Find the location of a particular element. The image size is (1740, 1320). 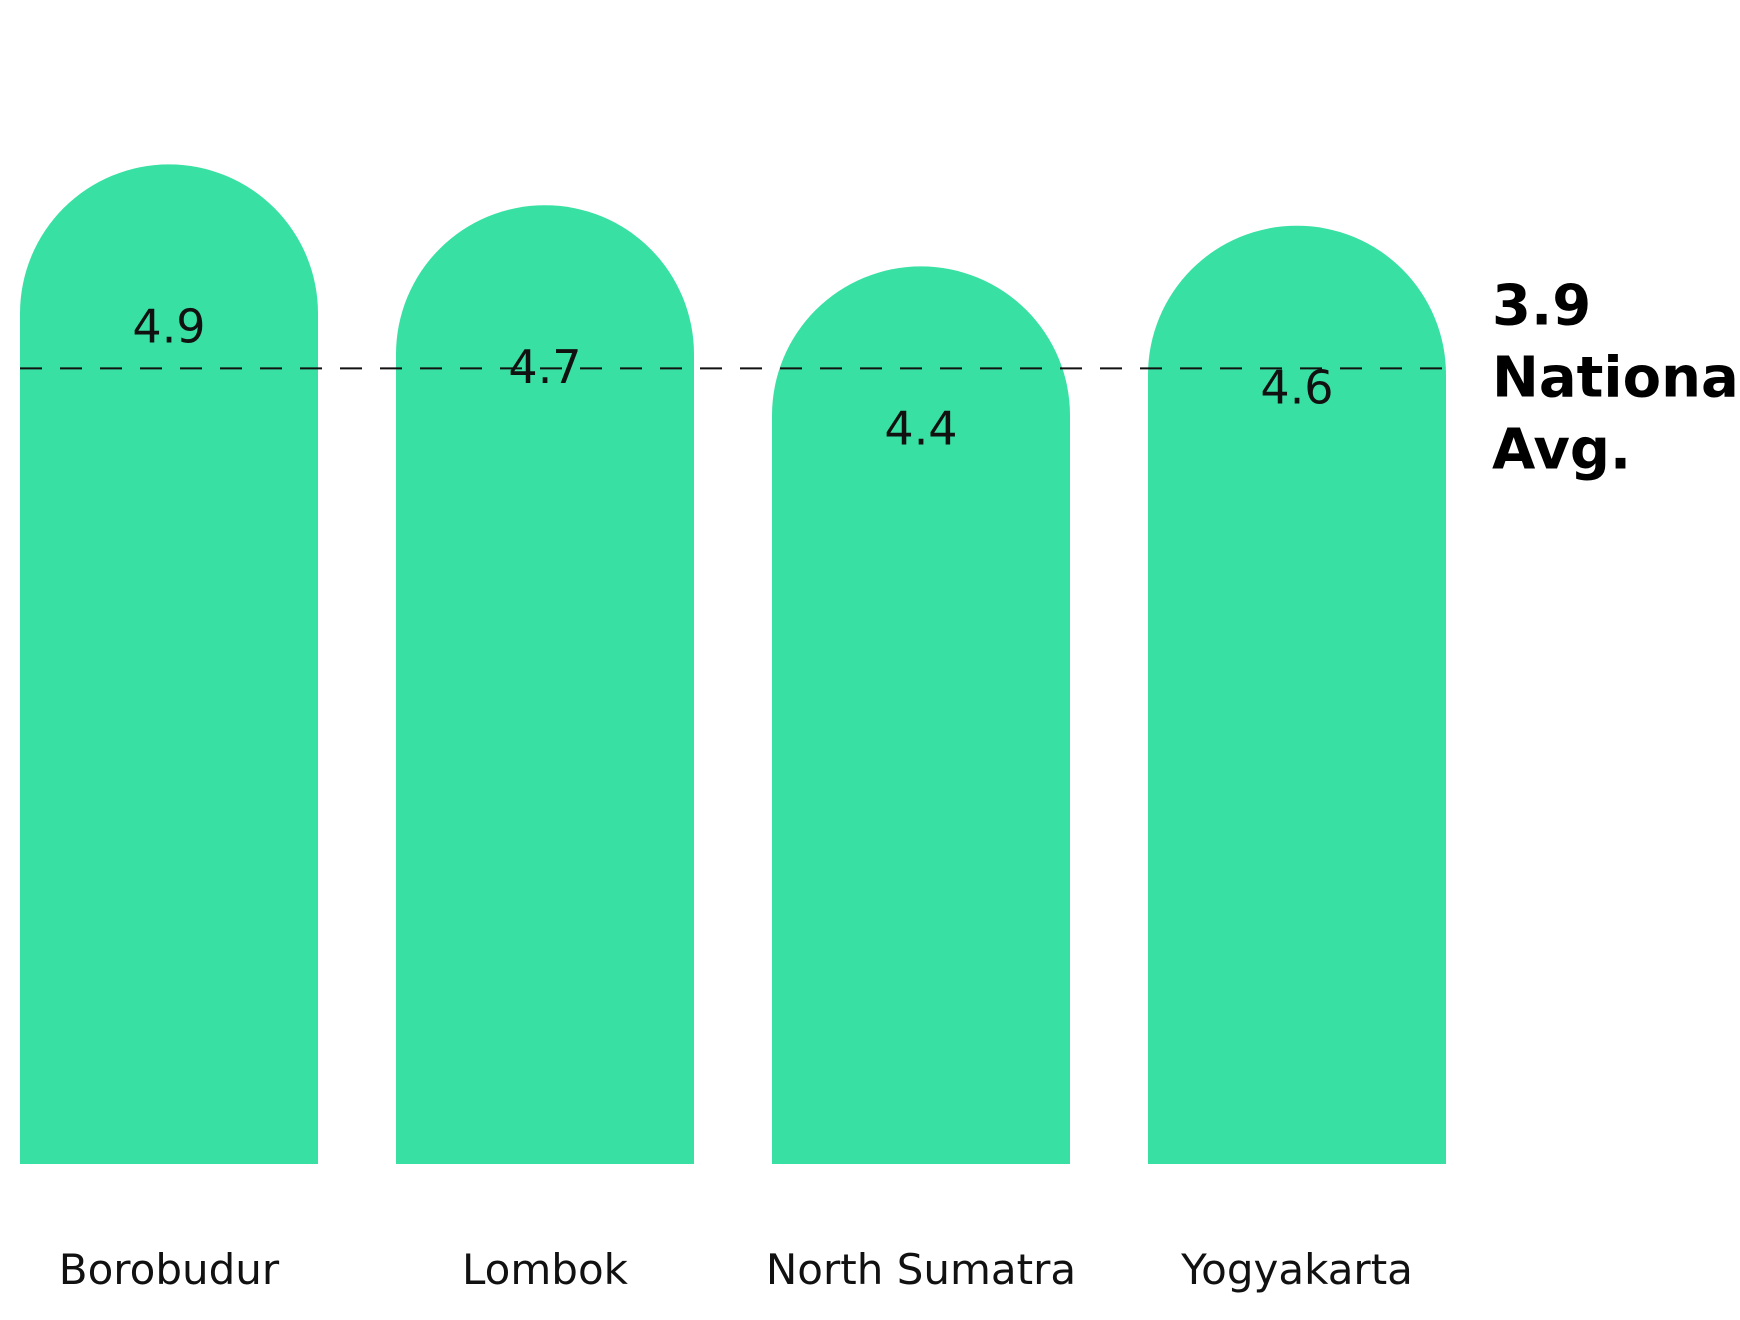

bar-value-label: 4.7 is located at coordinates (544, 367).